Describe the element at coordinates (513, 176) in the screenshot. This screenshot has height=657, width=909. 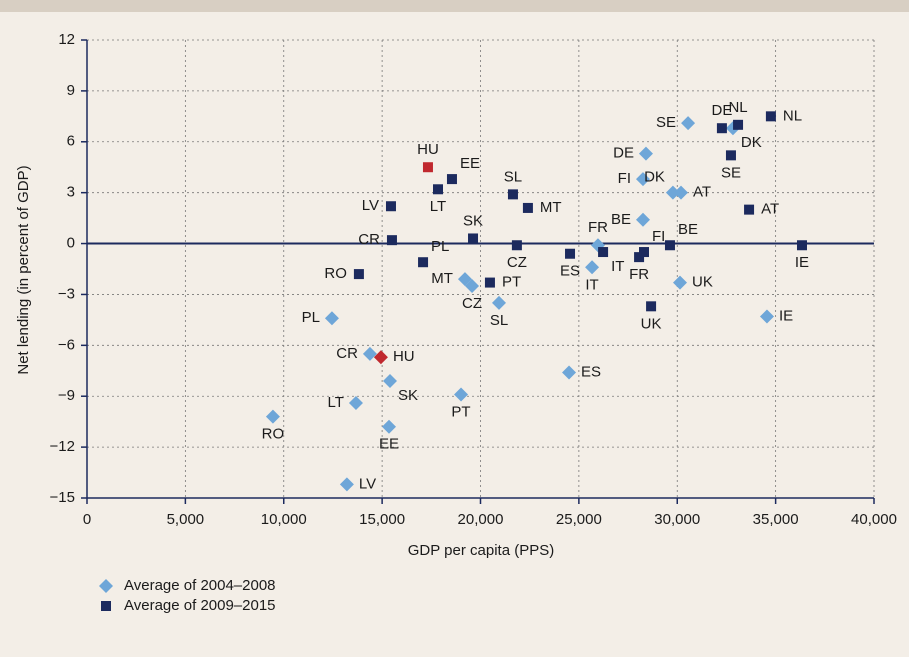
I see `point-label: SL` at that location.